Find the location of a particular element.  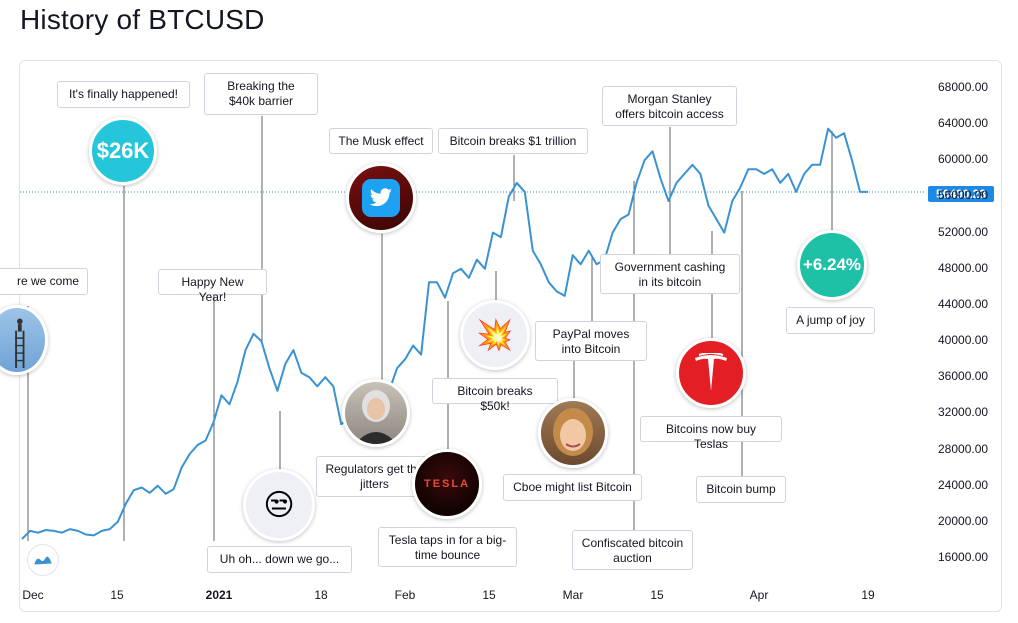

annotation-label-jump: A jump of joy is located at coordinates (830, 320).